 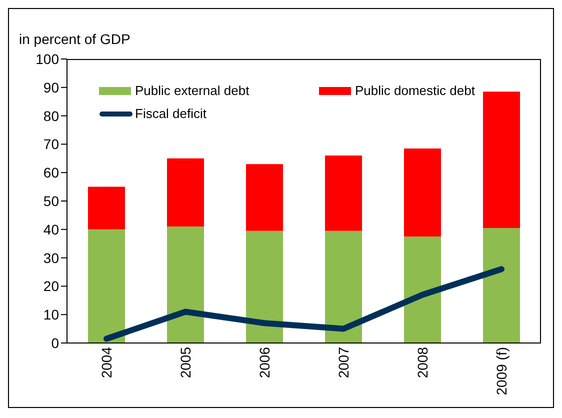 What do you see at coordinates (264, 362) in the screenshot?
I see `x-tick-label: 2006` at bounding box center [264, 362].